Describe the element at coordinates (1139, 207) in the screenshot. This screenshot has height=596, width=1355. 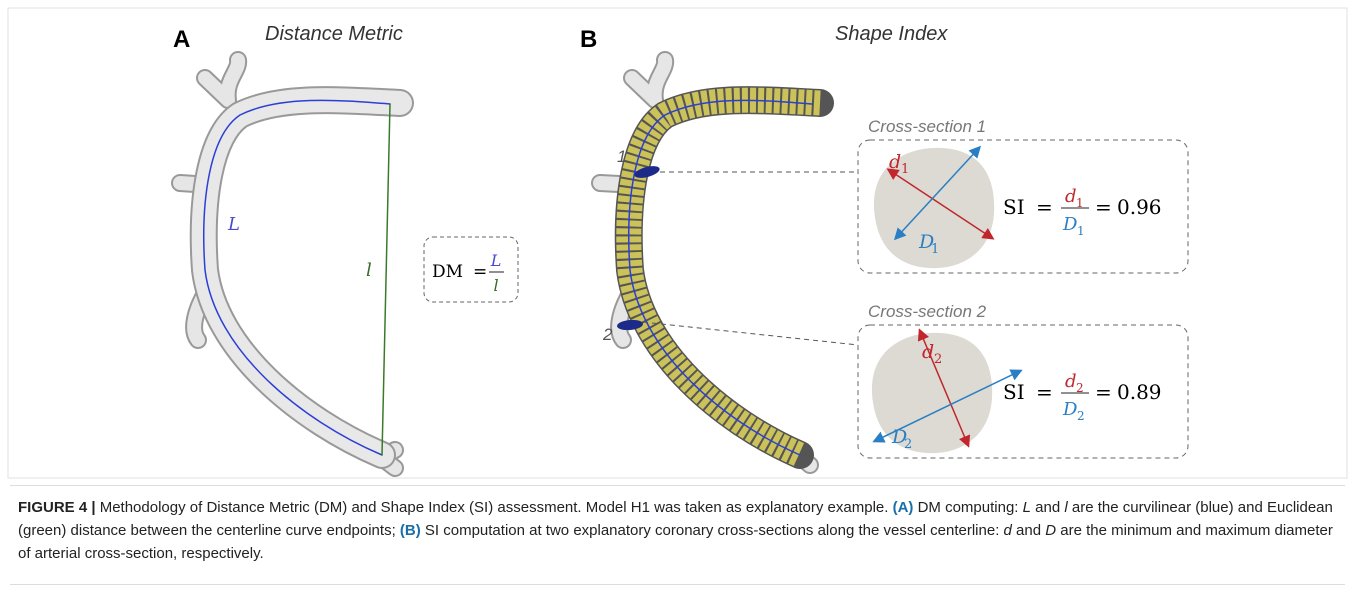
I see `si-value: 0.96` at that location.